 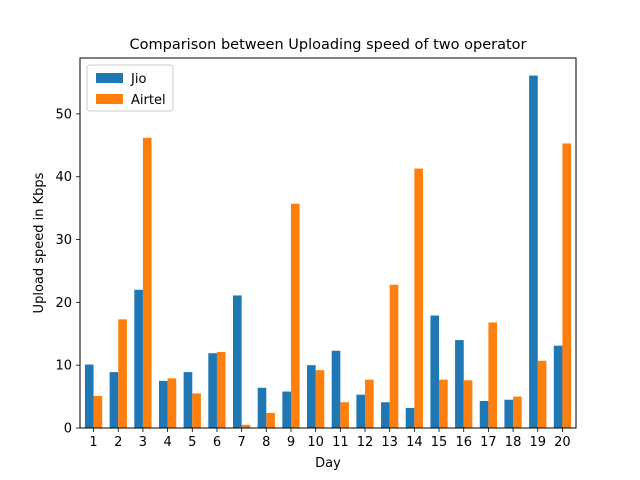 I want to click on x-tick-label: 12, so click(x=365, y=442).